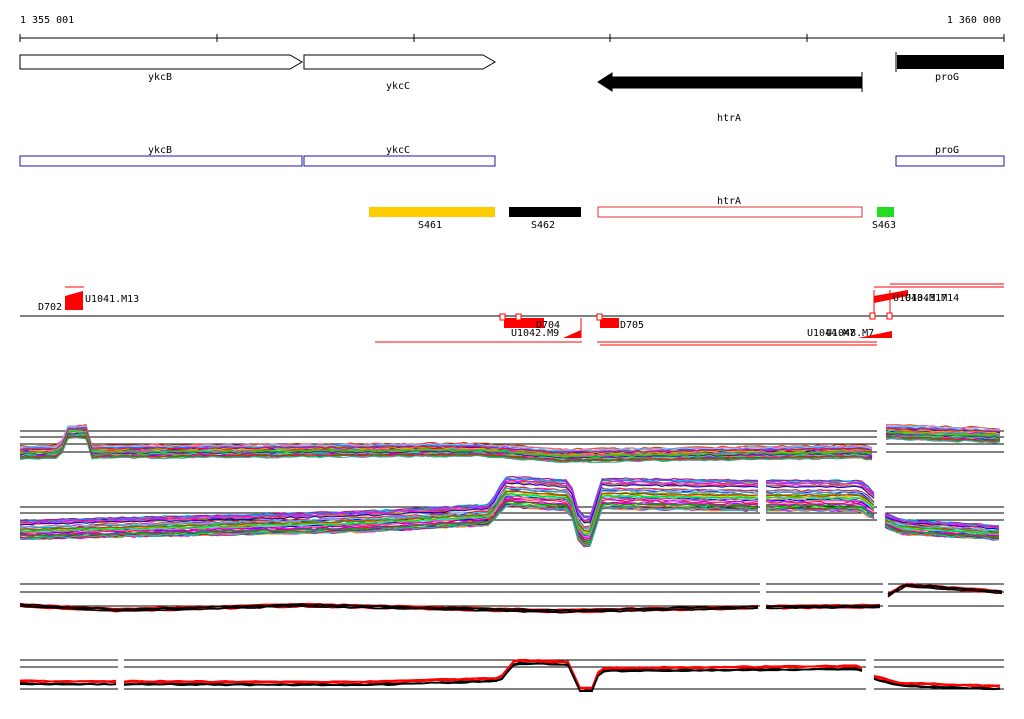 This screenshot has width=1024, height=719. Describe the element at coordinates (161, 62) in the screenshot. I see `gene-arrow-ykcB` at that location.